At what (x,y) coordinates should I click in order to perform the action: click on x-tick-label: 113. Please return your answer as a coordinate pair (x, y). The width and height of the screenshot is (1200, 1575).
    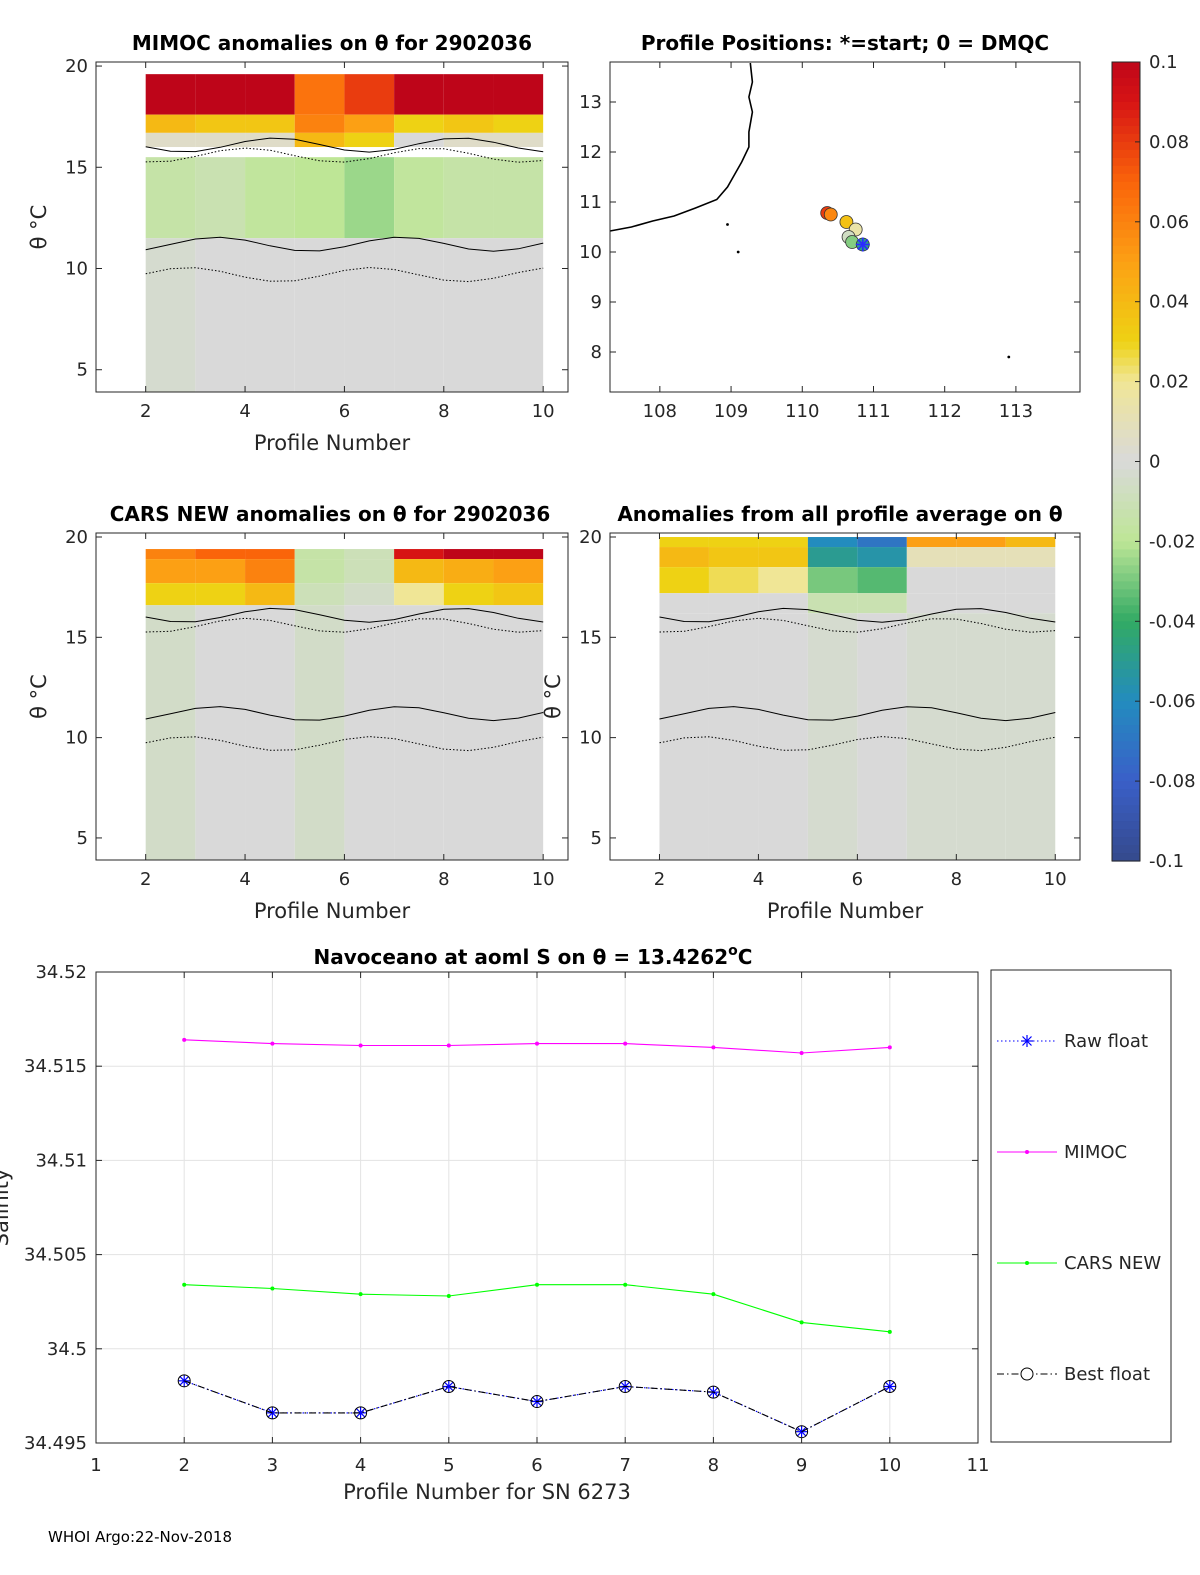
    Looking at the image, I should click on (1016, 411).